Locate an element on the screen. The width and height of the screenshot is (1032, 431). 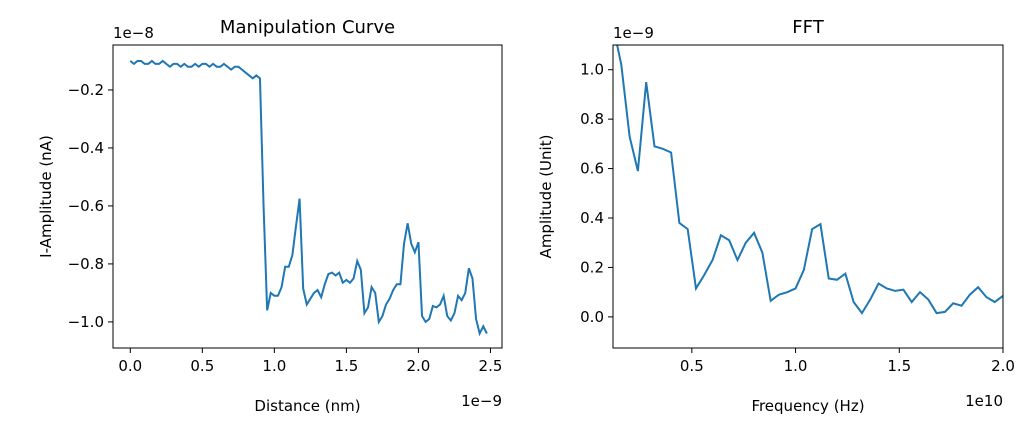
y-offset-text: 1e−9 is located at coordinates (633, 33).